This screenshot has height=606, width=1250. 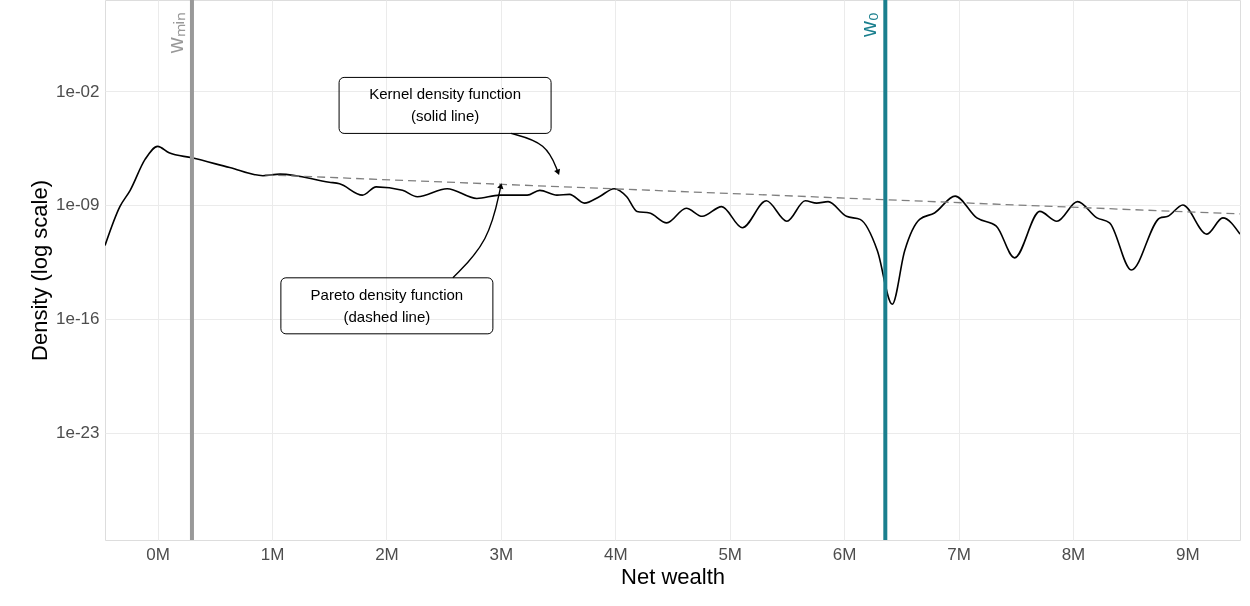 I want to click on annotation: Kernel density function (solid line), so click(x=445, y=105).